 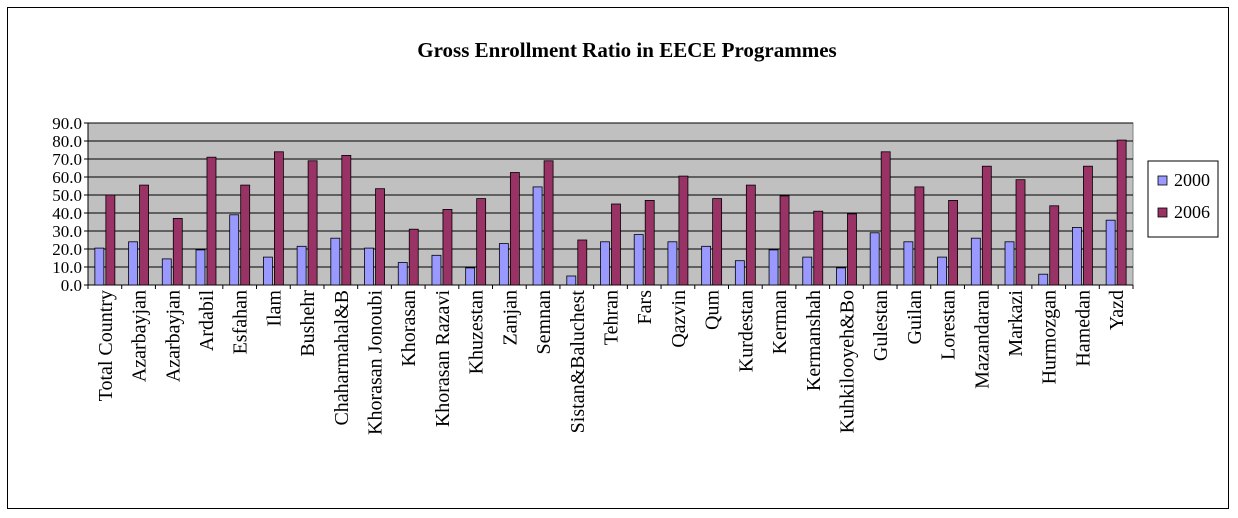 I want to click on y-tick-label: 10.0, so click(x=67, y=267).